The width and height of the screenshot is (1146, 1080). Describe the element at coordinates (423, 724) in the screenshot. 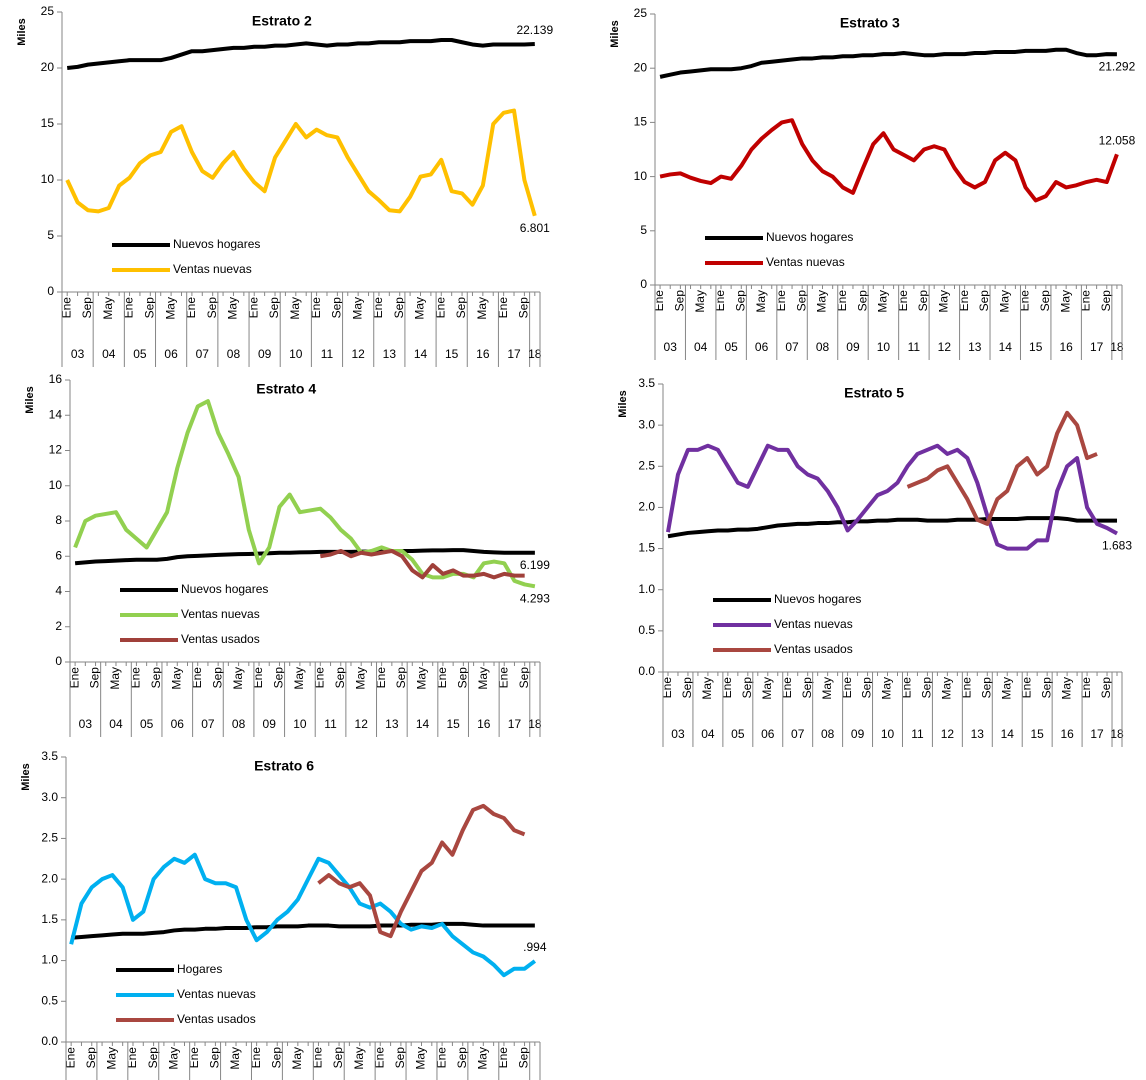

I see `year-label: 14` at that location.